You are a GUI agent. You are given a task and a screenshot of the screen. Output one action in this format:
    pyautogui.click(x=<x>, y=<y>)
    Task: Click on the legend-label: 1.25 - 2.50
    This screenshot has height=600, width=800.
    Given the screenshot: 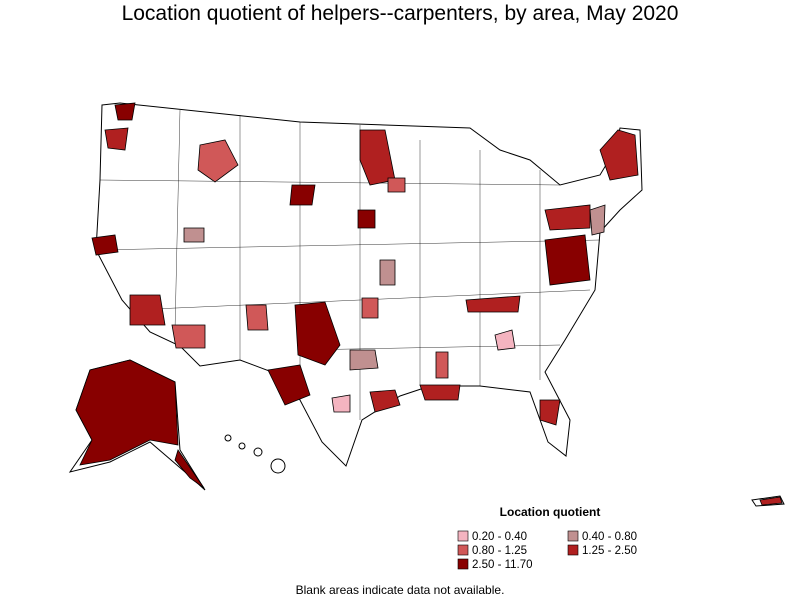 What is the action you would take?
    pyautogui.click(x=609, y=551)
    